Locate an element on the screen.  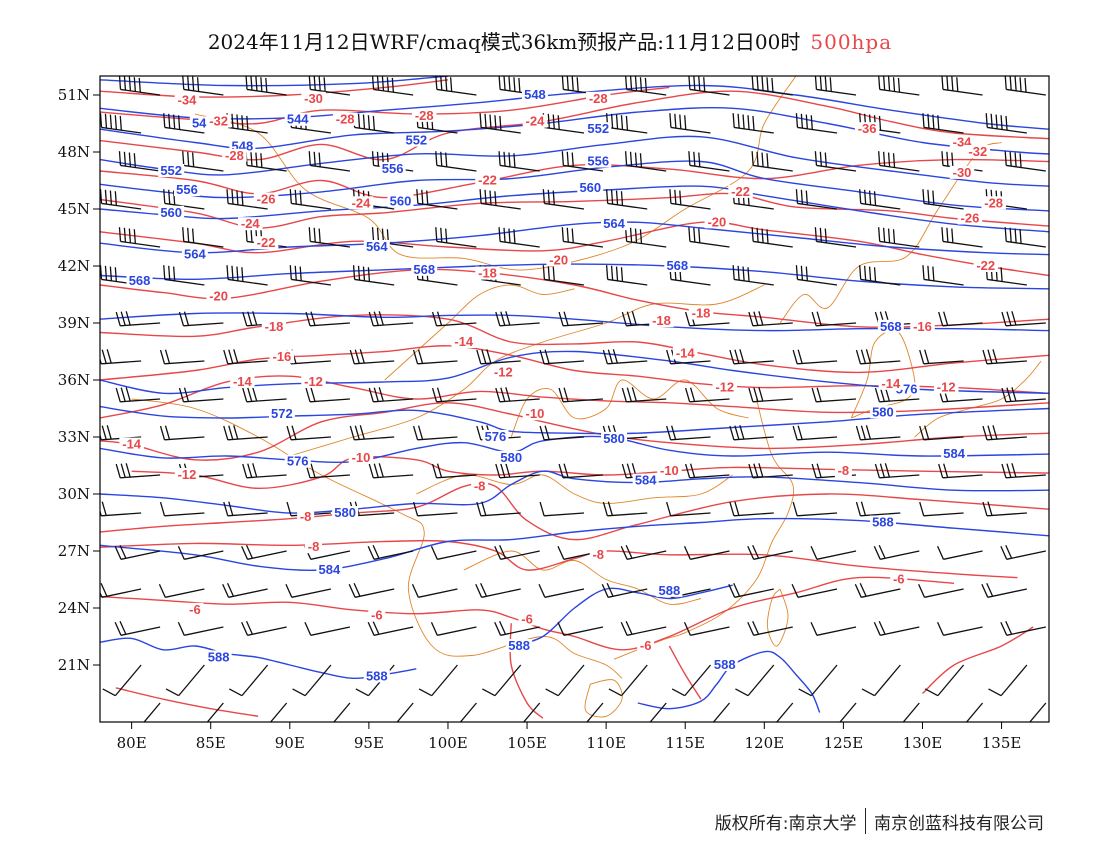
lon-tick-label: 135E is located at coordinates (1002, 743).